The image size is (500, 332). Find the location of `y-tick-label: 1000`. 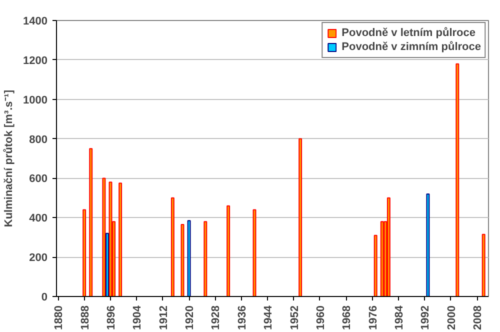

y-tick-label: 1000 is located at coordinates (35, 100).